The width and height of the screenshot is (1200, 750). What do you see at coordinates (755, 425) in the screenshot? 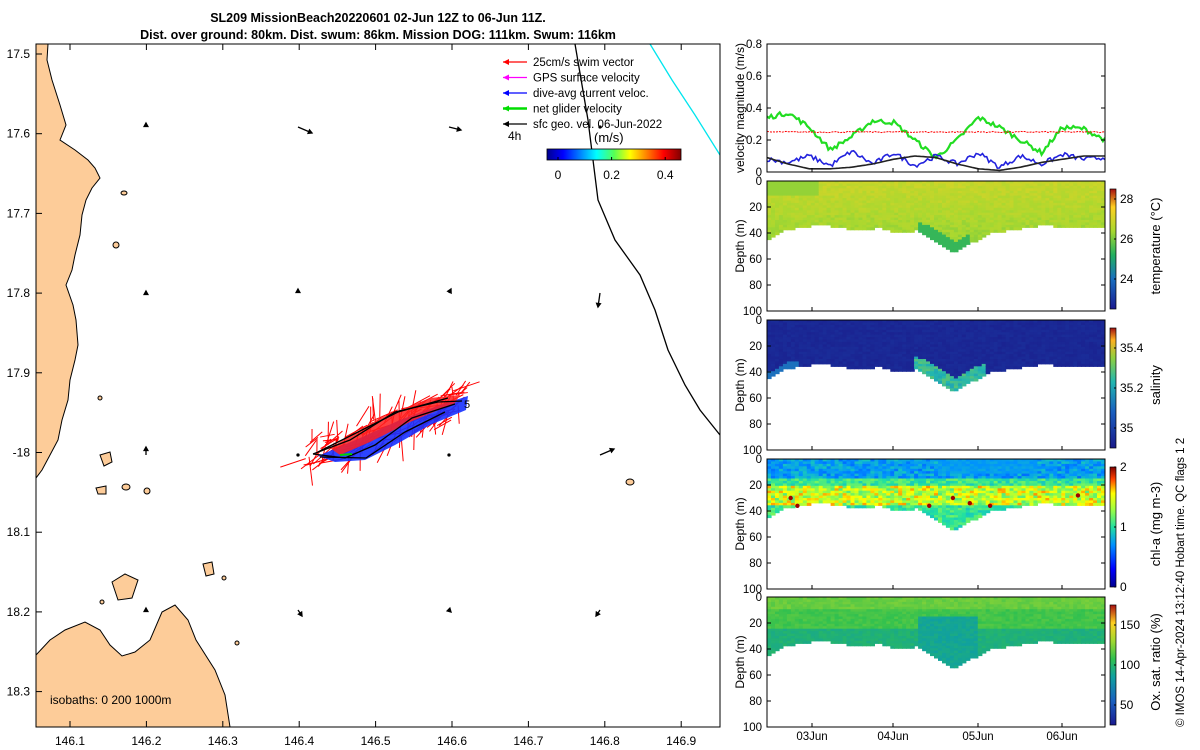
I see `section-y-tick-label: 80` at bounding box center [755, 425].